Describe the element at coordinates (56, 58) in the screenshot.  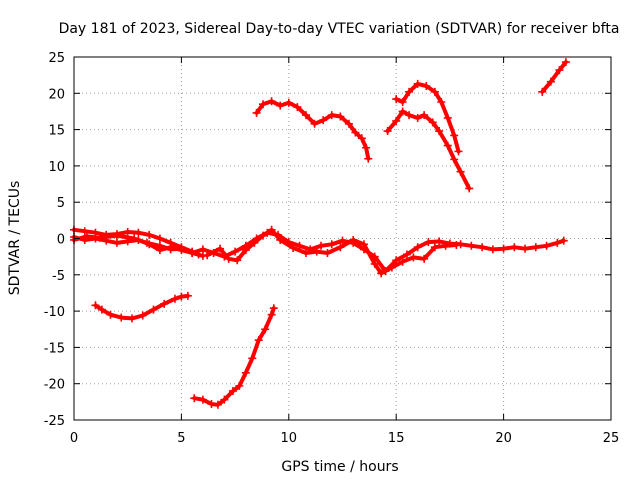
I see `y-tick-label: 25` at that location.